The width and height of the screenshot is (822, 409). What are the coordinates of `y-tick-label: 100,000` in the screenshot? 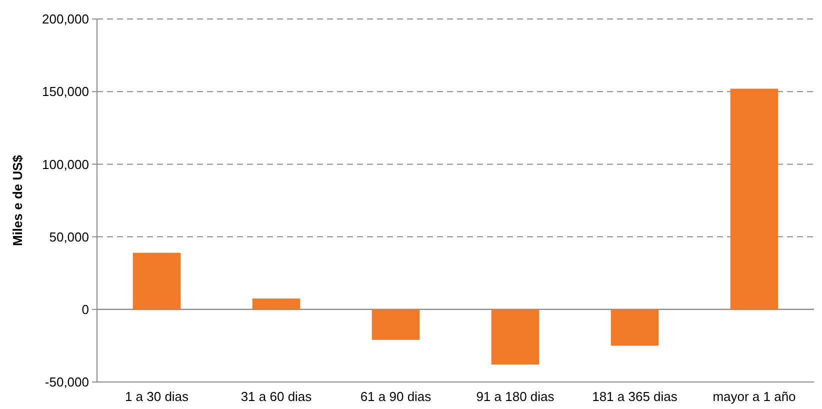 It's located at (65, 164).